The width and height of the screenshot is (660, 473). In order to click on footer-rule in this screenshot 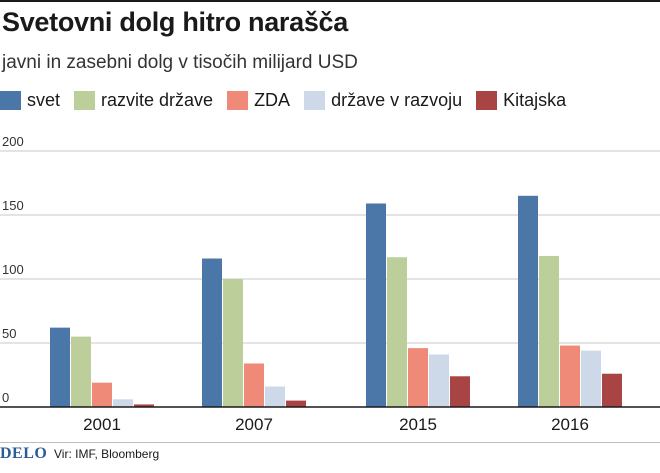, I will do `click(330, 442)`.